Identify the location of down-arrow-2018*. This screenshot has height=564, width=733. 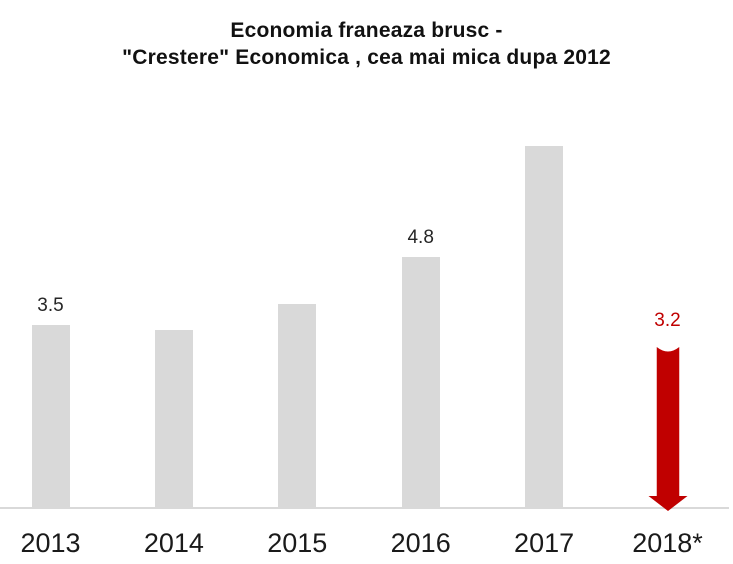
(668, 427).